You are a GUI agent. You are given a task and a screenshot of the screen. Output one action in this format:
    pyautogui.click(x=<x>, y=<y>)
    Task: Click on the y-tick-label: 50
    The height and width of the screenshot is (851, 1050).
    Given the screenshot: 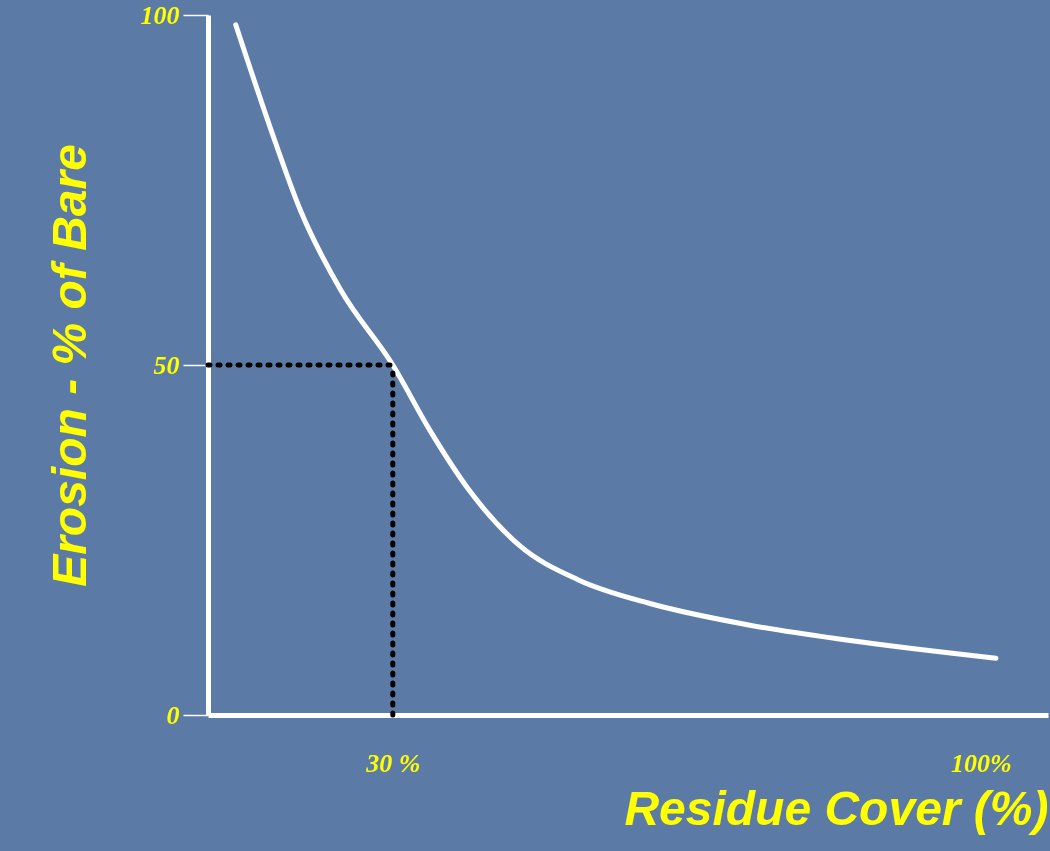 What is the action you would take?
    pyautogui.click(x=166, y=365)
    